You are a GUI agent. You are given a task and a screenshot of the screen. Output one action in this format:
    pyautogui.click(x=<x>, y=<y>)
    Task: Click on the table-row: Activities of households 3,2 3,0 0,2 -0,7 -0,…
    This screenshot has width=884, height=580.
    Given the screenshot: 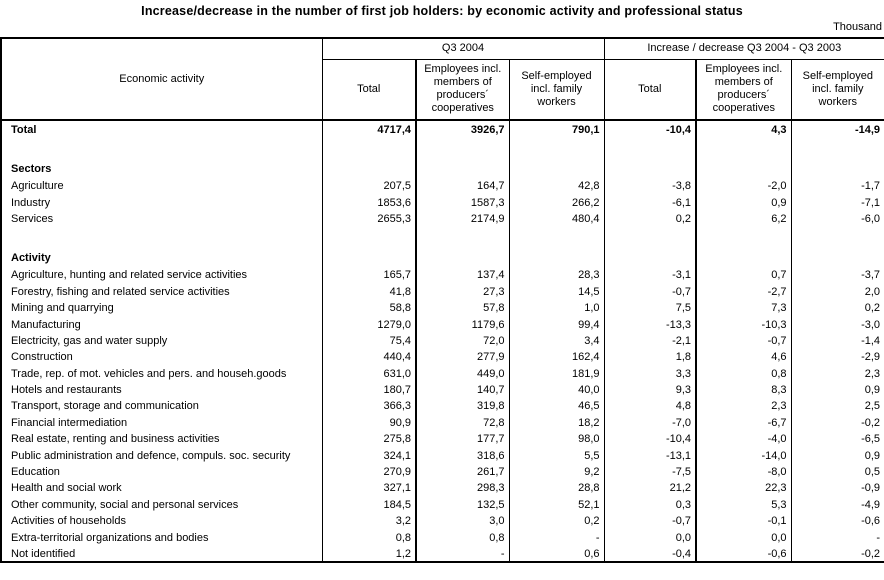 What is the action you would take?
    pyautogui.click(x=442, y=521)
    